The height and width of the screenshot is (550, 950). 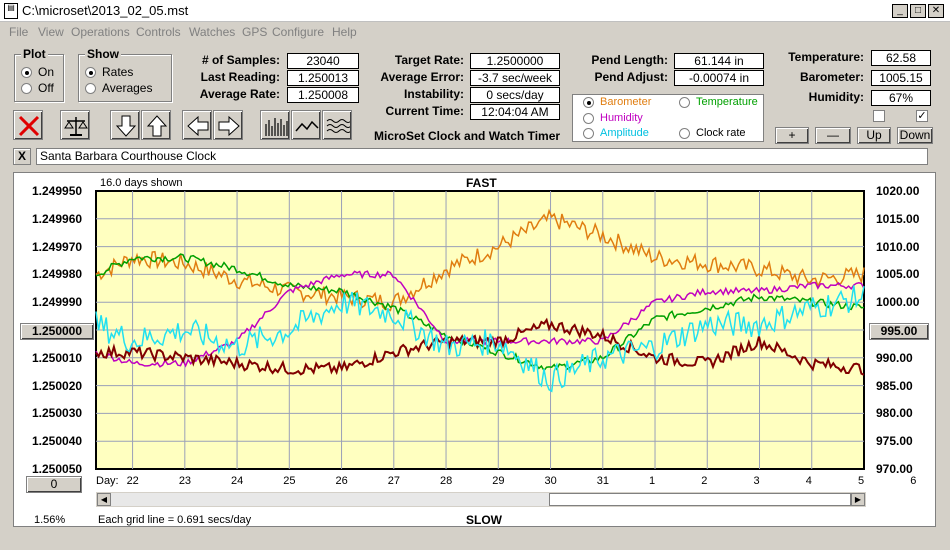 I want to click on plot-on-option: On, so click(x=37, y=72).